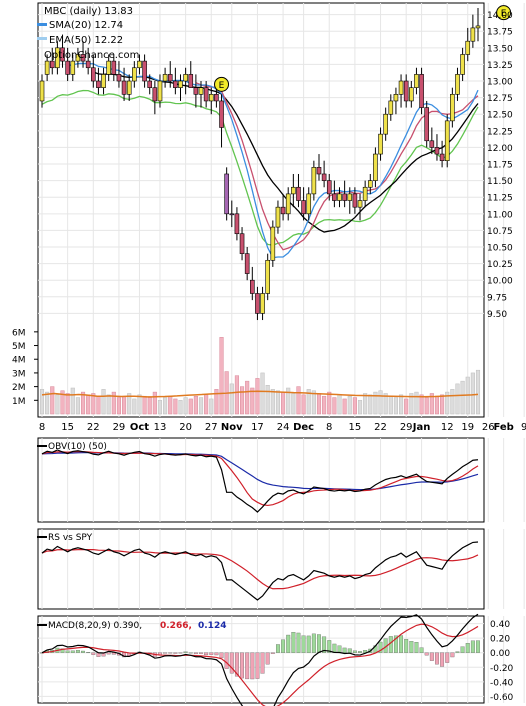 Image resolution: width=526 pixels, height=706 pixels. Describe the element at coordinates (86, 25) in the screenshot. I see `sma-legend: SMA(20) 12.74` at that location.